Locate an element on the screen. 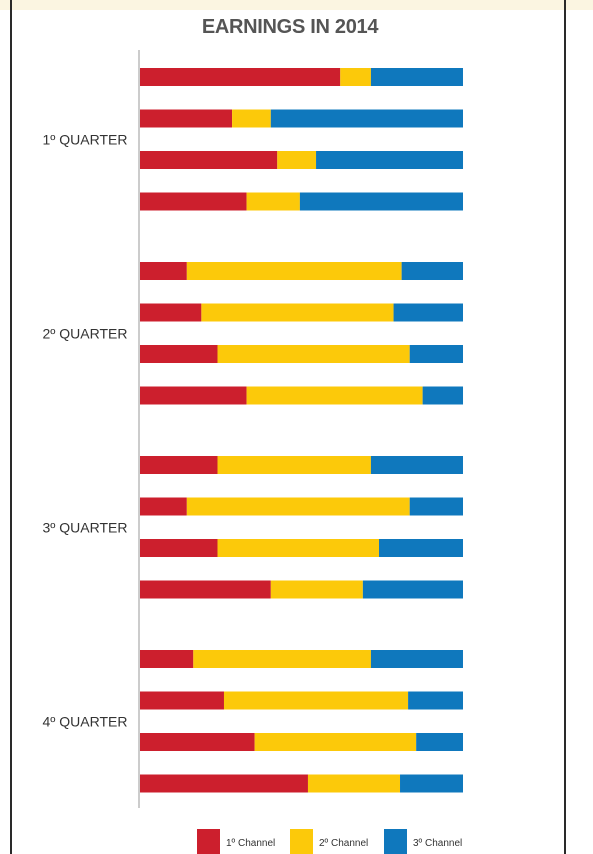 This screenshot has height=854, width=593. bar-segment-group2-bar4-series1 is located at coordinates (193, 395).